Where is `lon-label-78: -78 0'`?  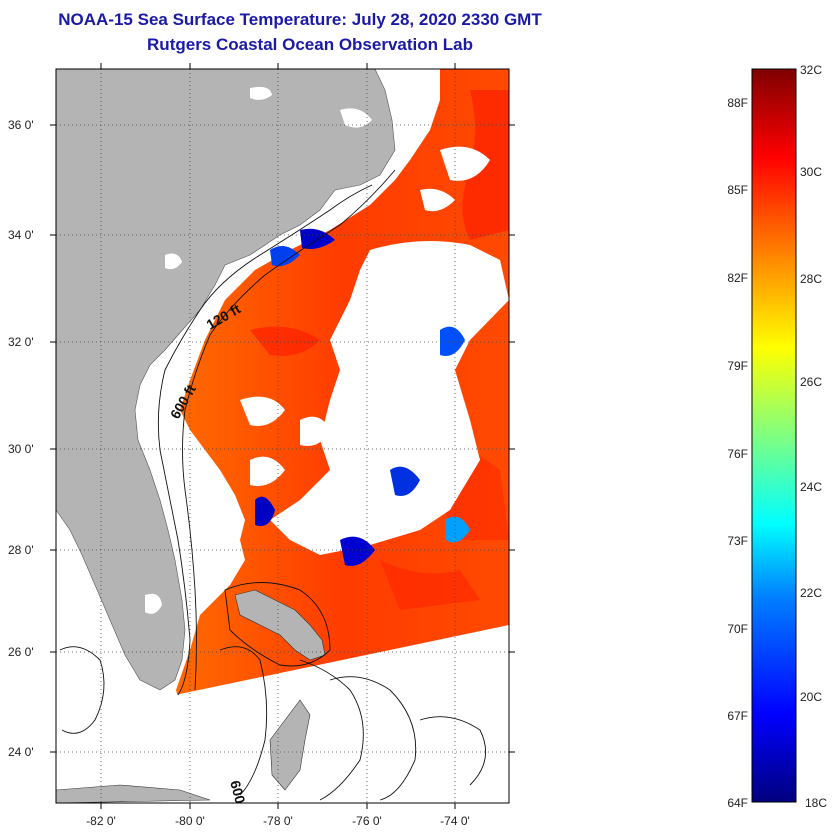 lon-label-78: -78 0' is located at coordinates (278, 821).